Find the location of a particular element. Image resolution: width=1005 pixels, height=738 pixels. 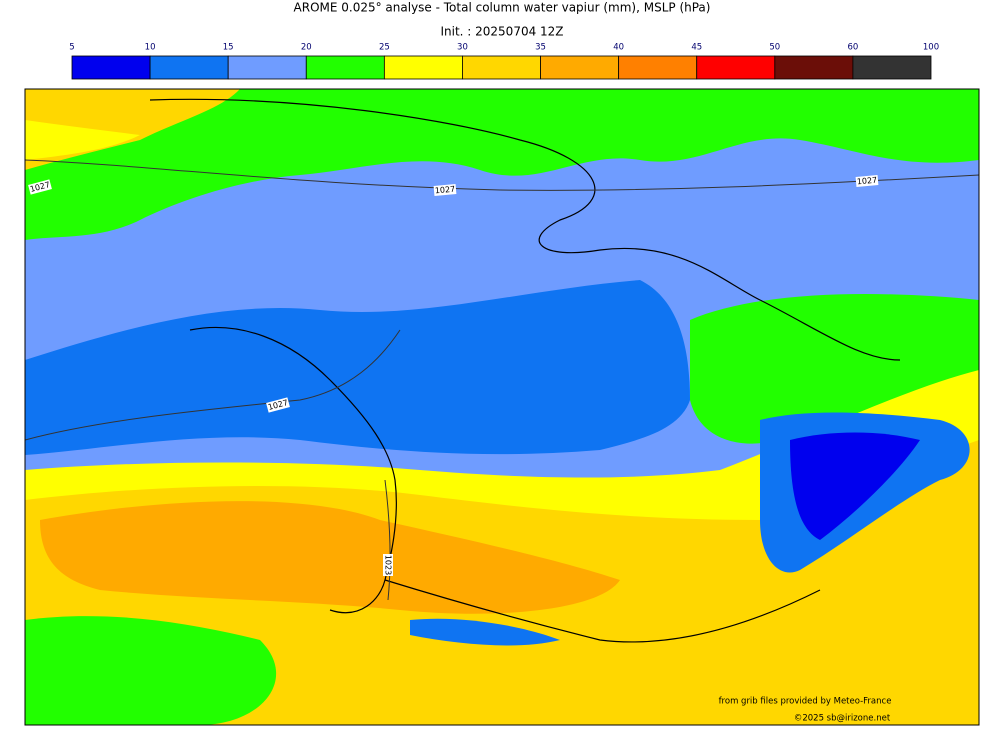

moist-east is located at coordinates (834, 369).